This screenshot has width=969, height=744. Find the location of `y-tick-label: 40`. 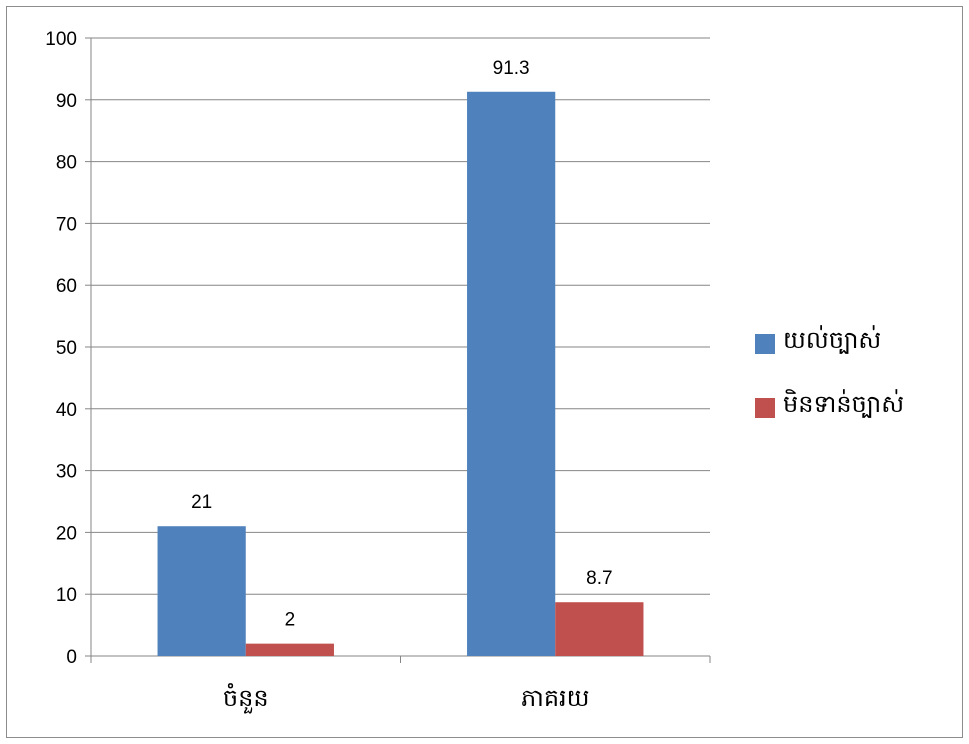

y-tick-label: 40 is located at coordinates (66, 410).